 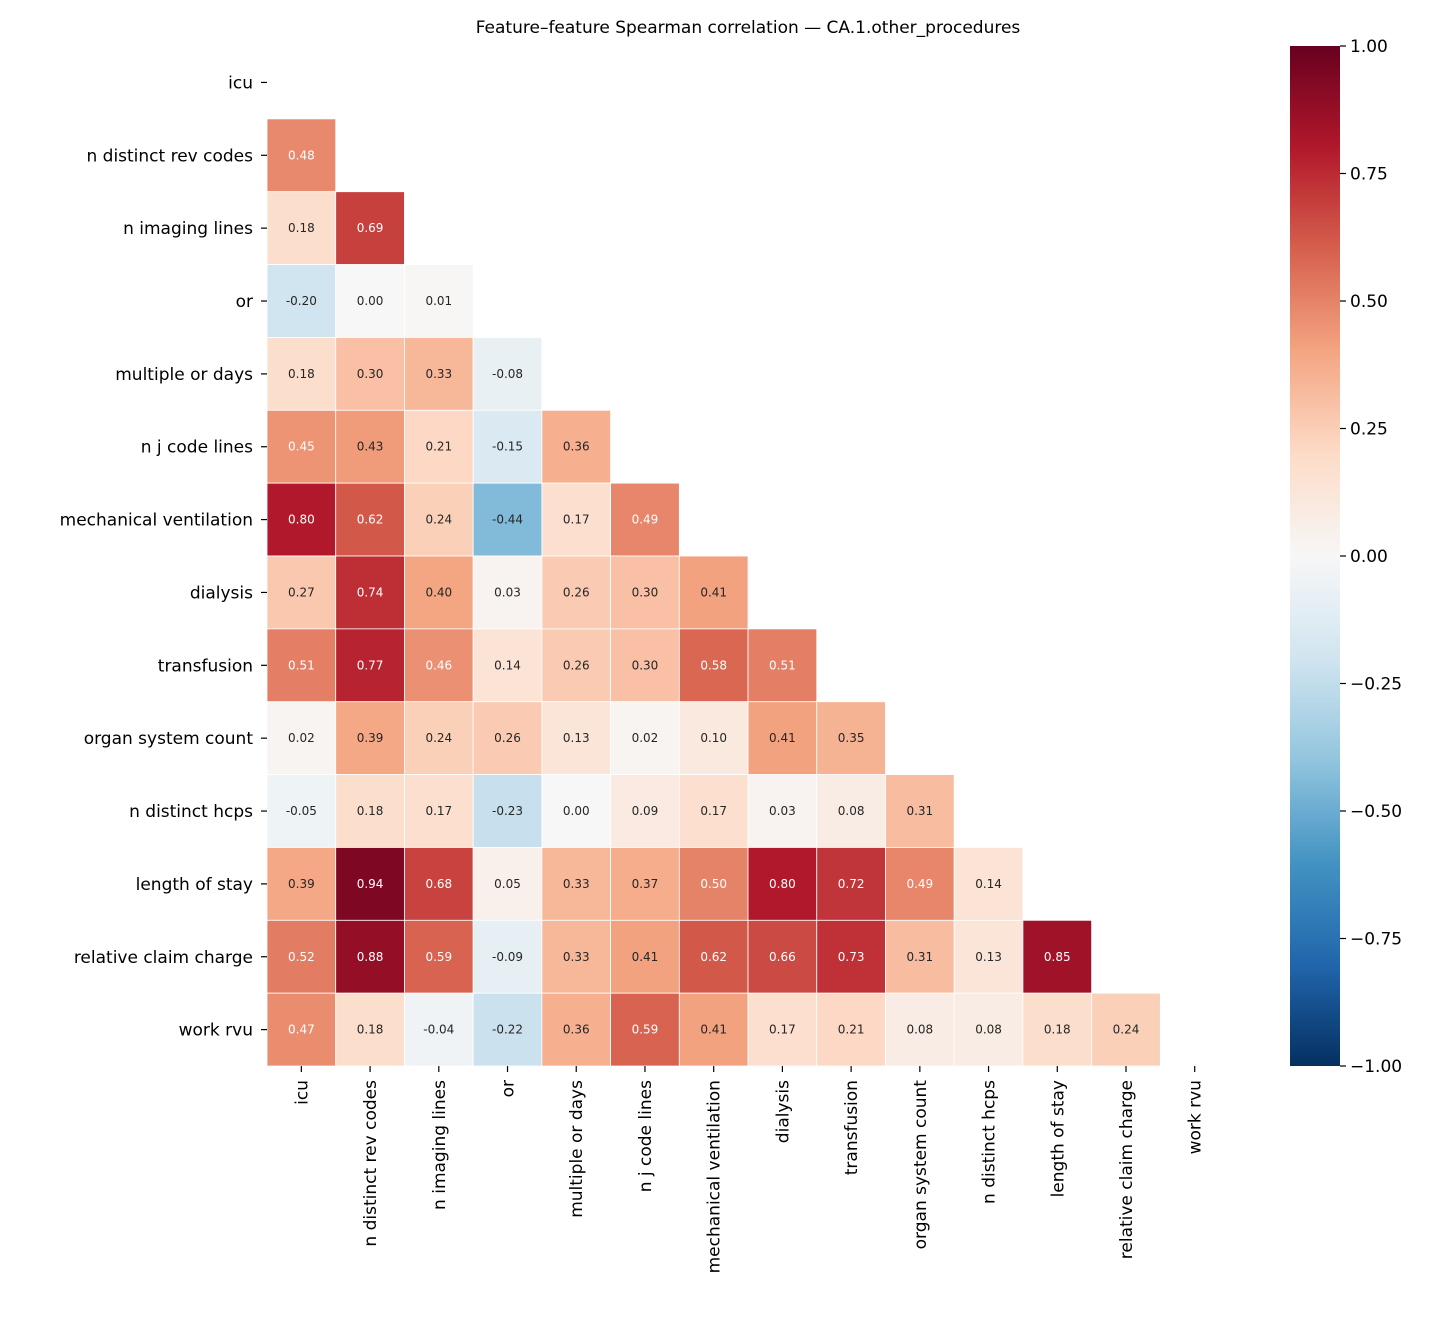 I want to click on cell-value-label: 0.21, so click(x=851, y=1030).